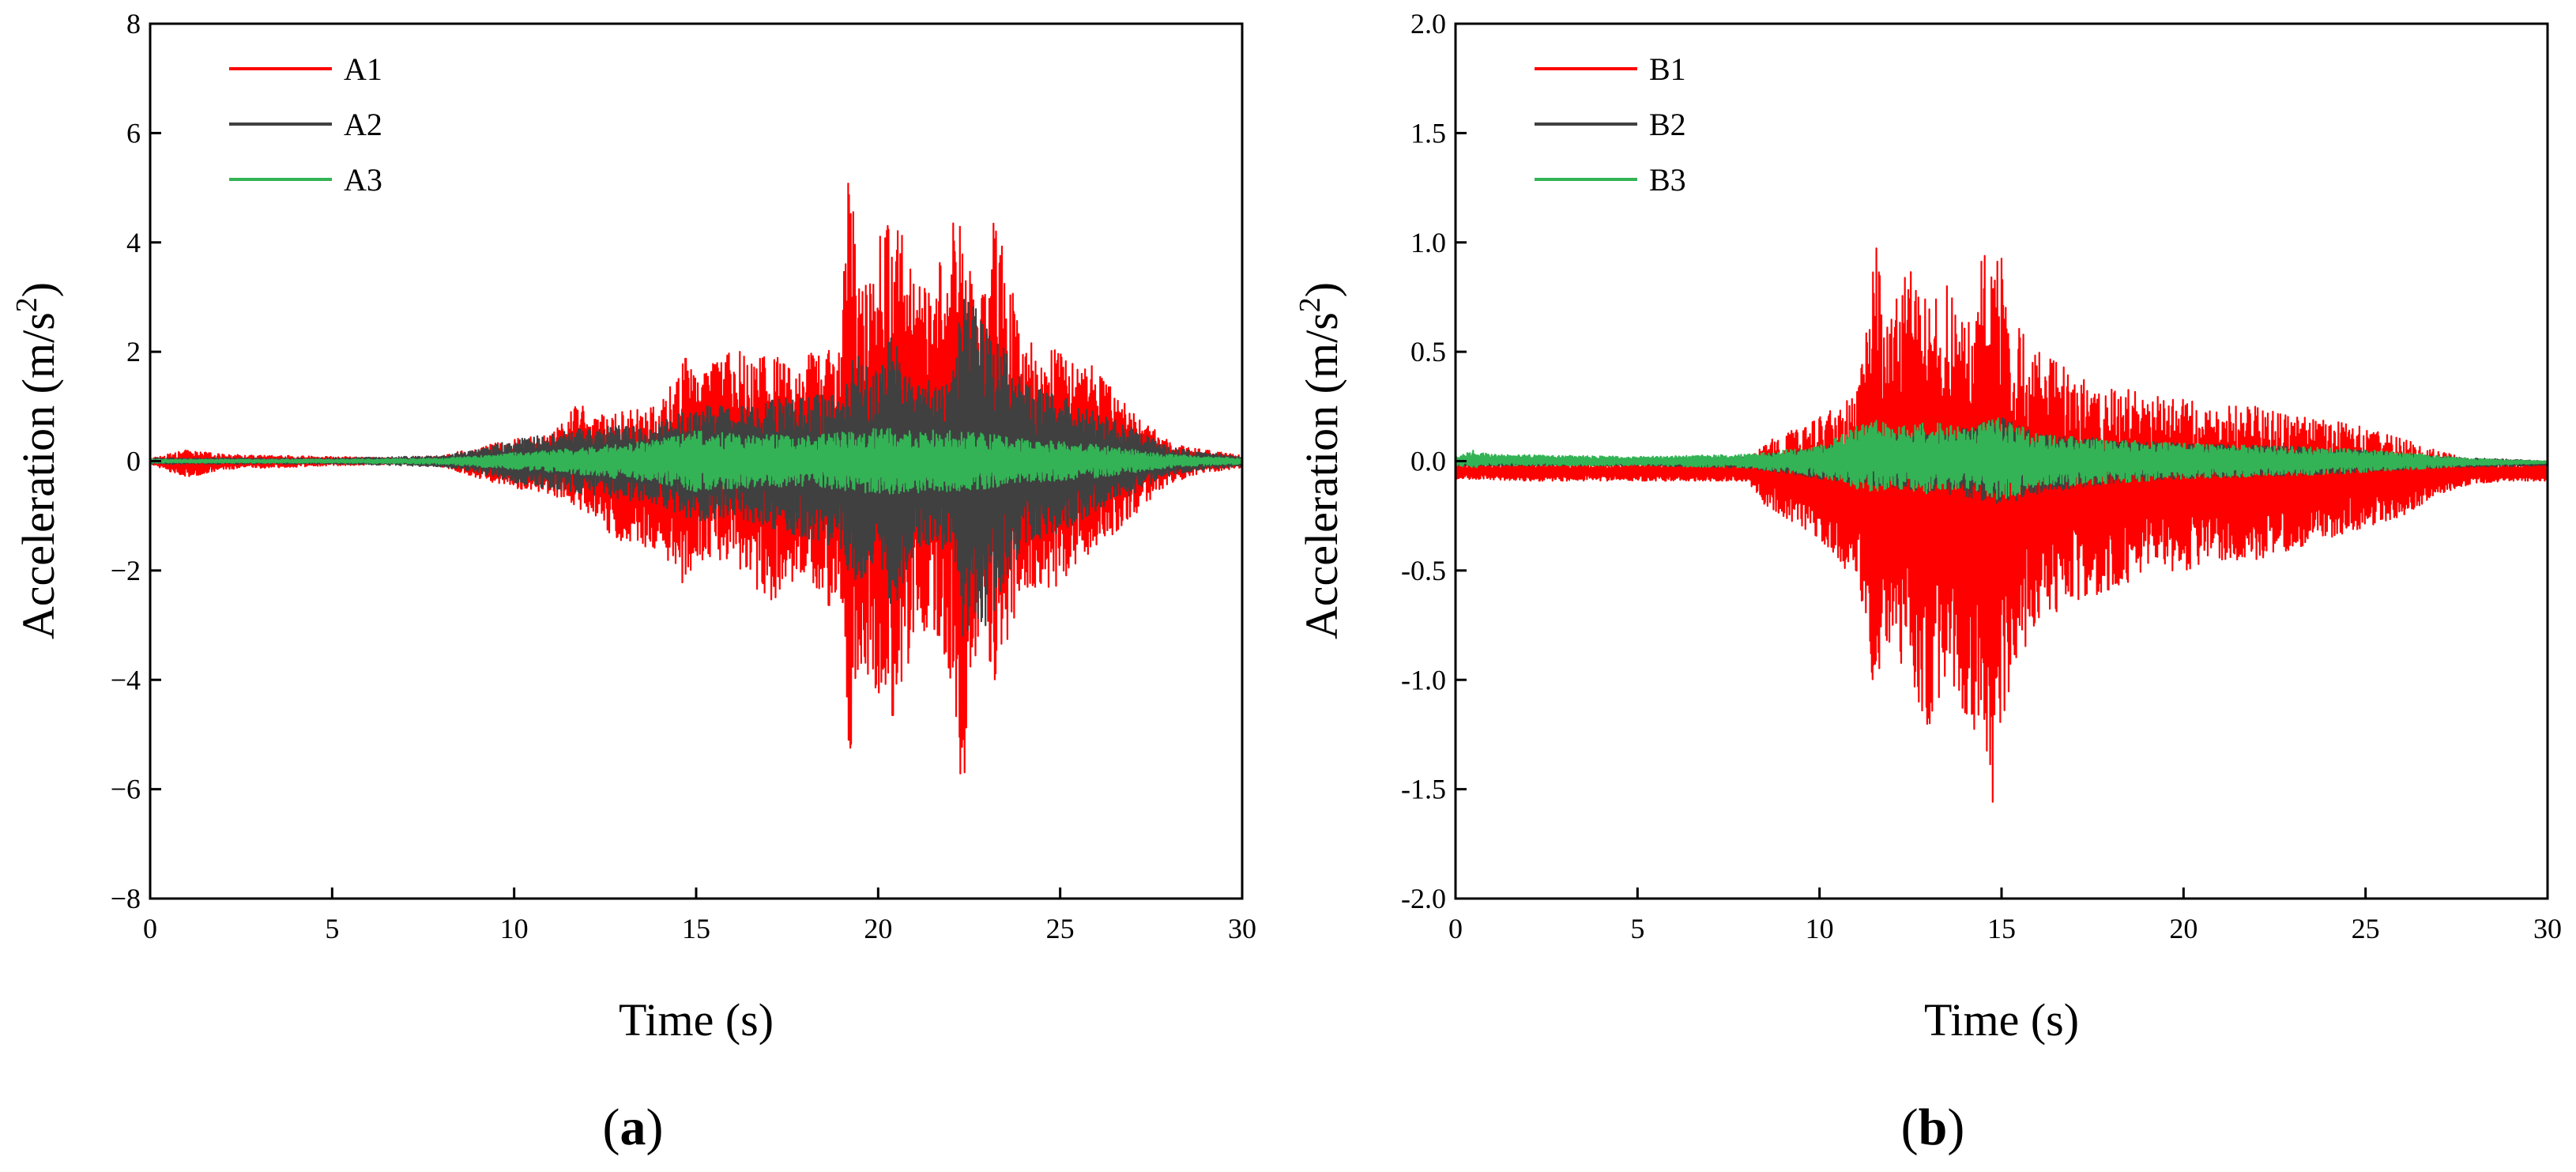  I want to click on panel-a-x-tick-label-1: 5, so click(332, 928).